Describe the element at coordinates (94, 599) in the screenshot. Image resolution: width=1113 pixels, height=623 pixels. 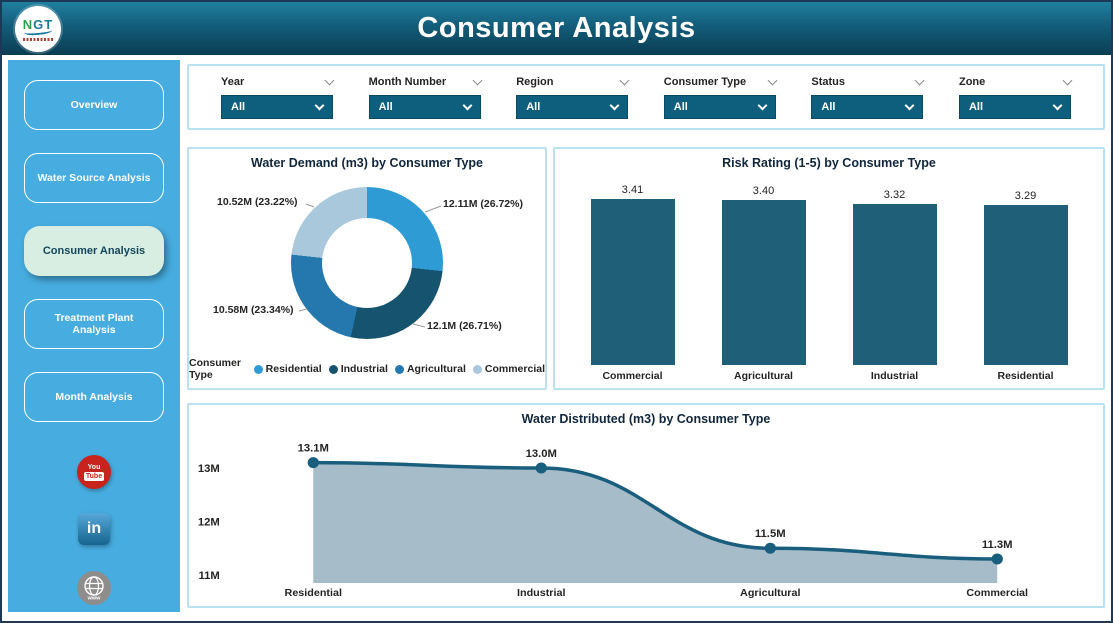
I see `globe-www-text: www` at that location.